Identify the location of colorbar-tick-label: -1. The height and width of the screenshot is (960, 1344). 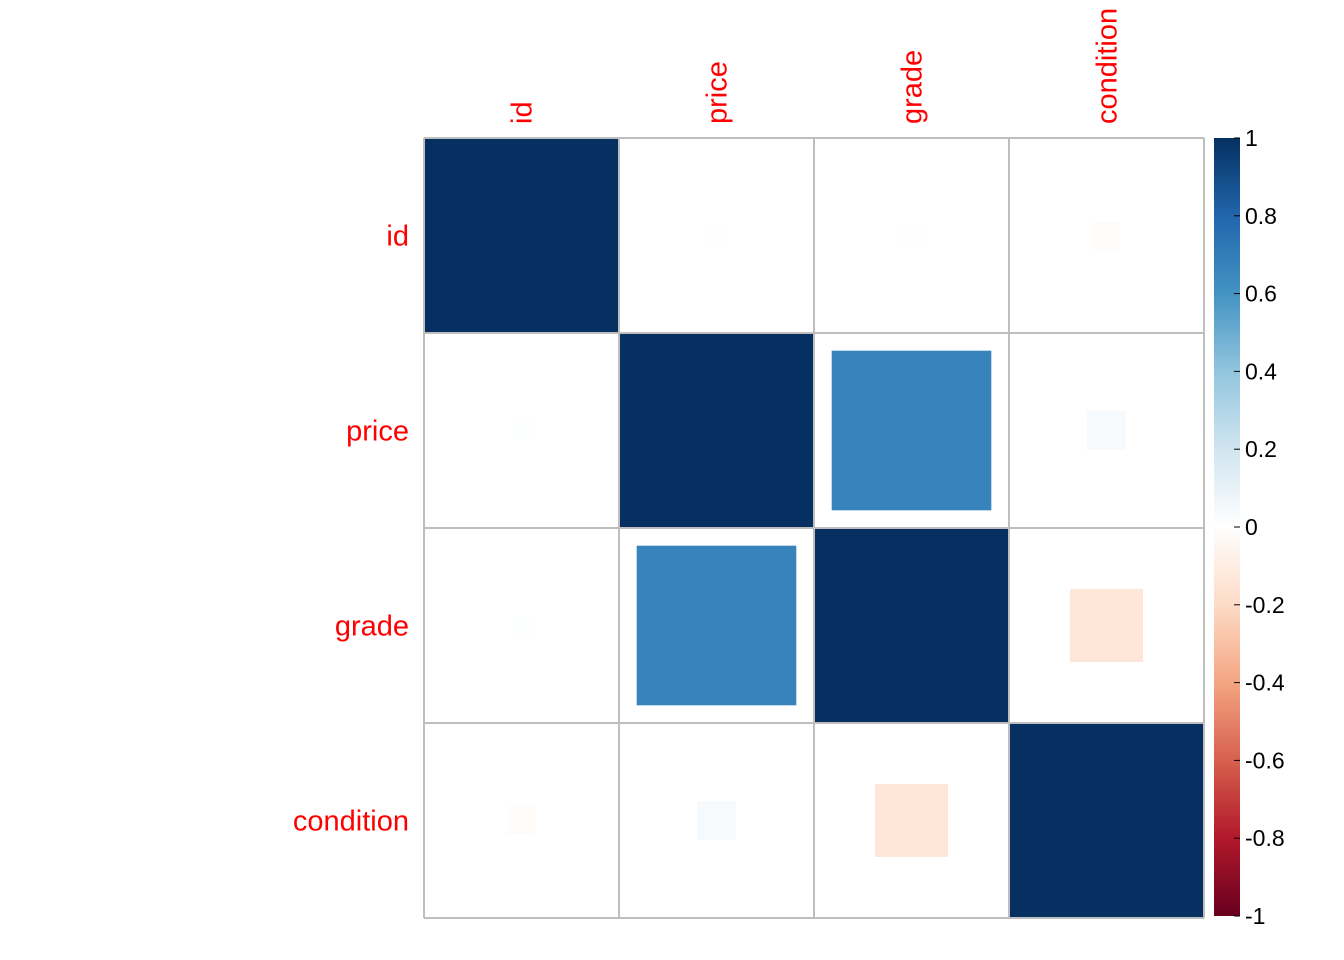
(1255, 916).